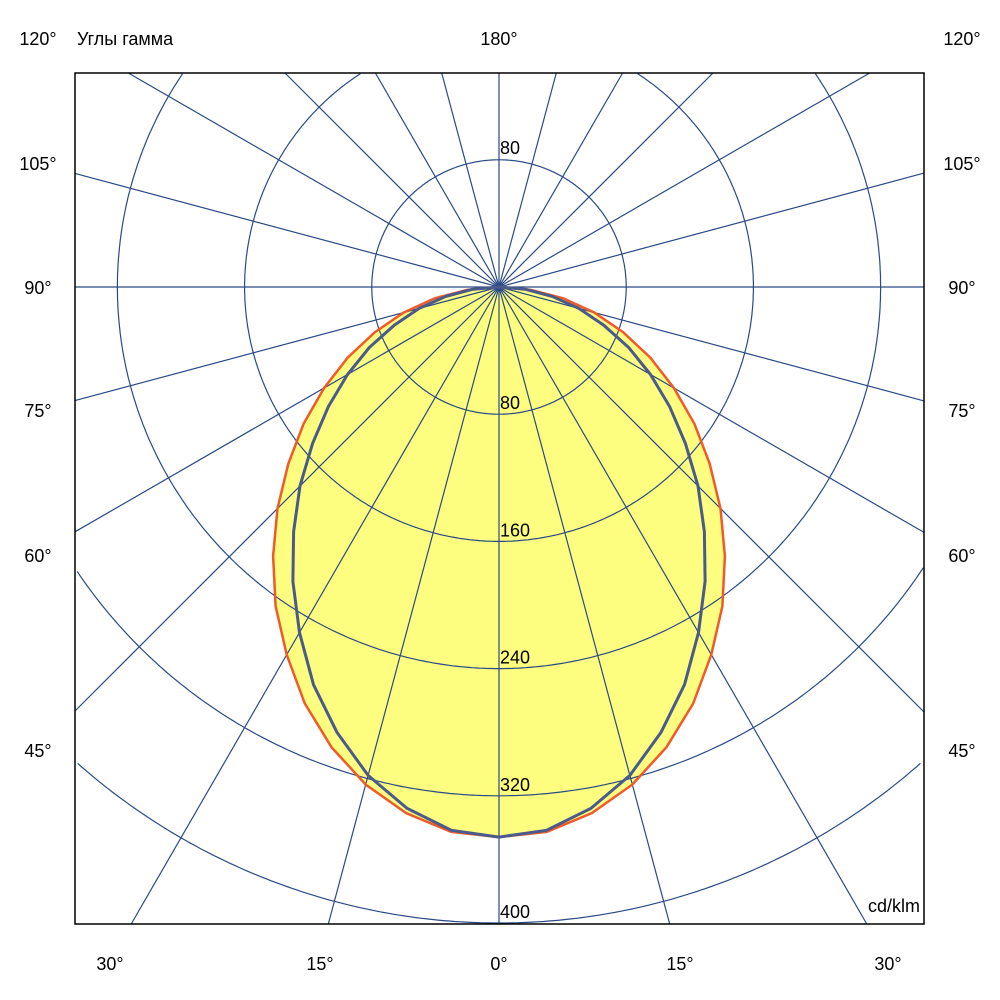  I want to click on angle-label-left: 105°, so click(37, 164).